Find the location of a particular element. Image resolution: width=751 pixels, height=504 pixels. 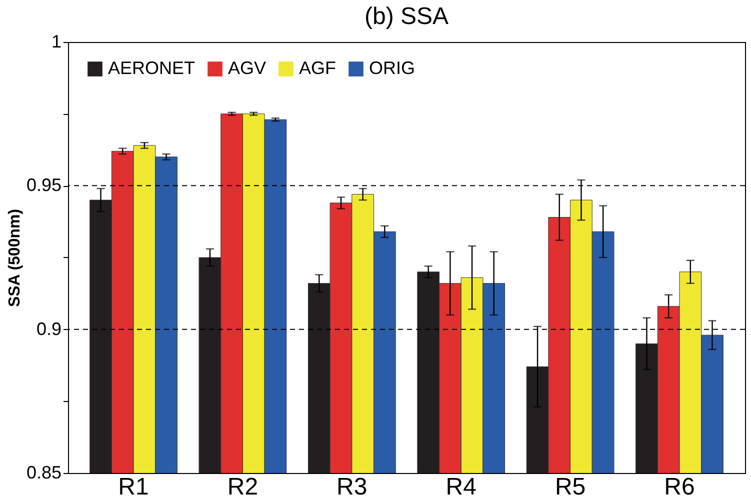

chart-title: (b) SSA is located at coordinates (406, 16).